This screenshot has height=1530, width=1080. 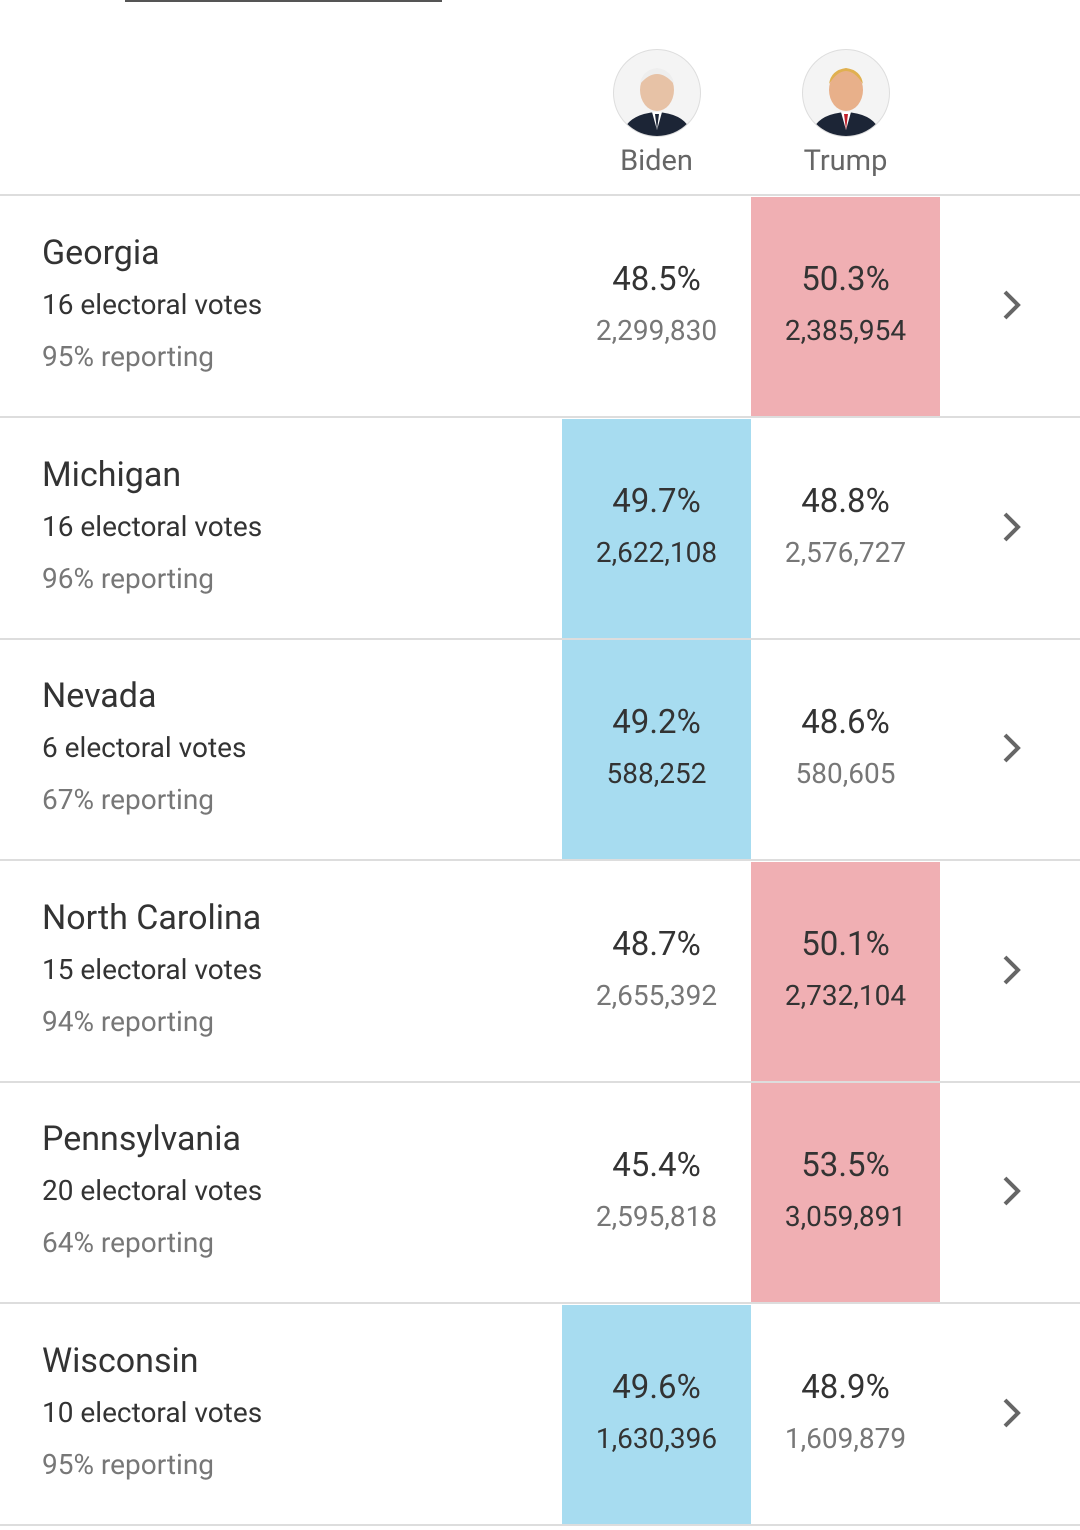 What do you see at coordinates (656, 330) in the screenshot?
I see `vote-count: 2,299,830` at bounding box center [656, 330].